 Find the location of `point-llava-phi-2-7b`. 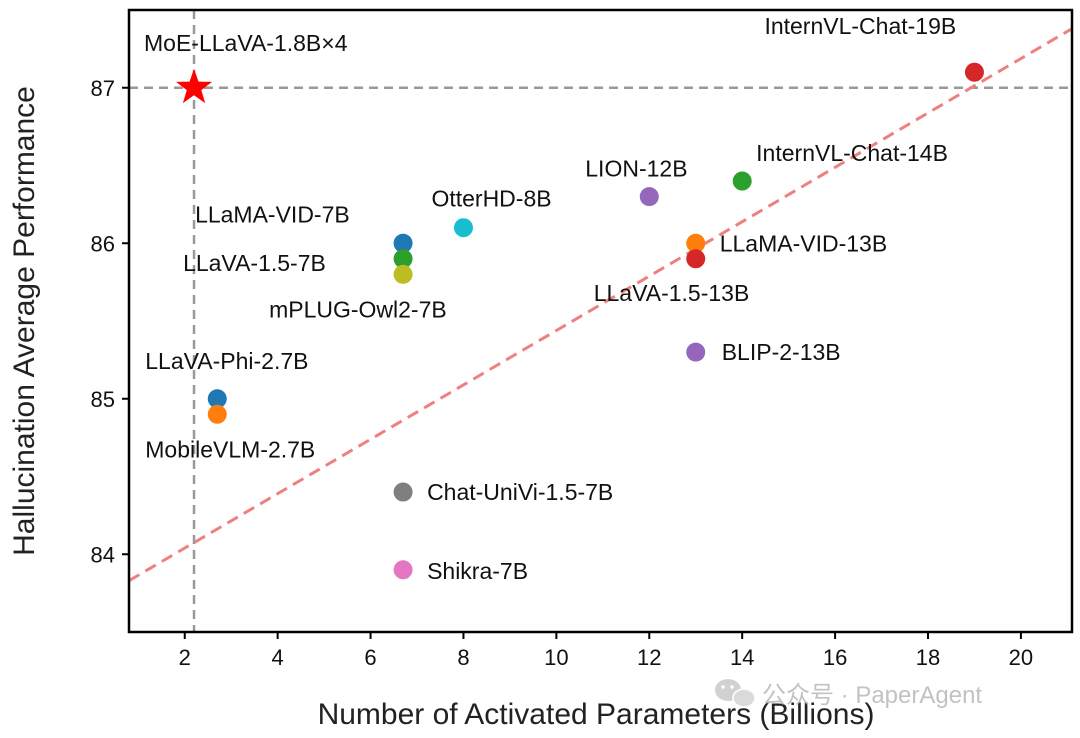

point-llava-phi-2-7b is located at coordinates (217, 399).